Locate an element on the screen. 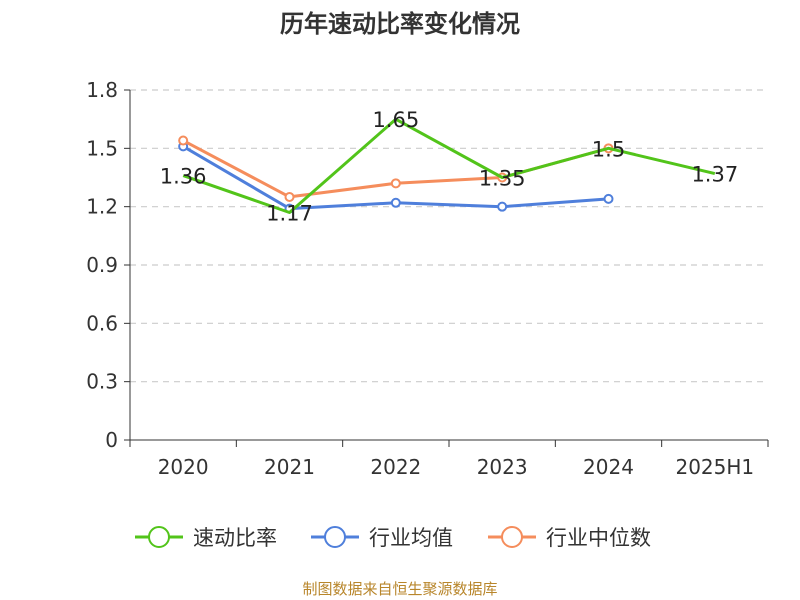  data-label: 1.37 is located at coordinates (714, 175).